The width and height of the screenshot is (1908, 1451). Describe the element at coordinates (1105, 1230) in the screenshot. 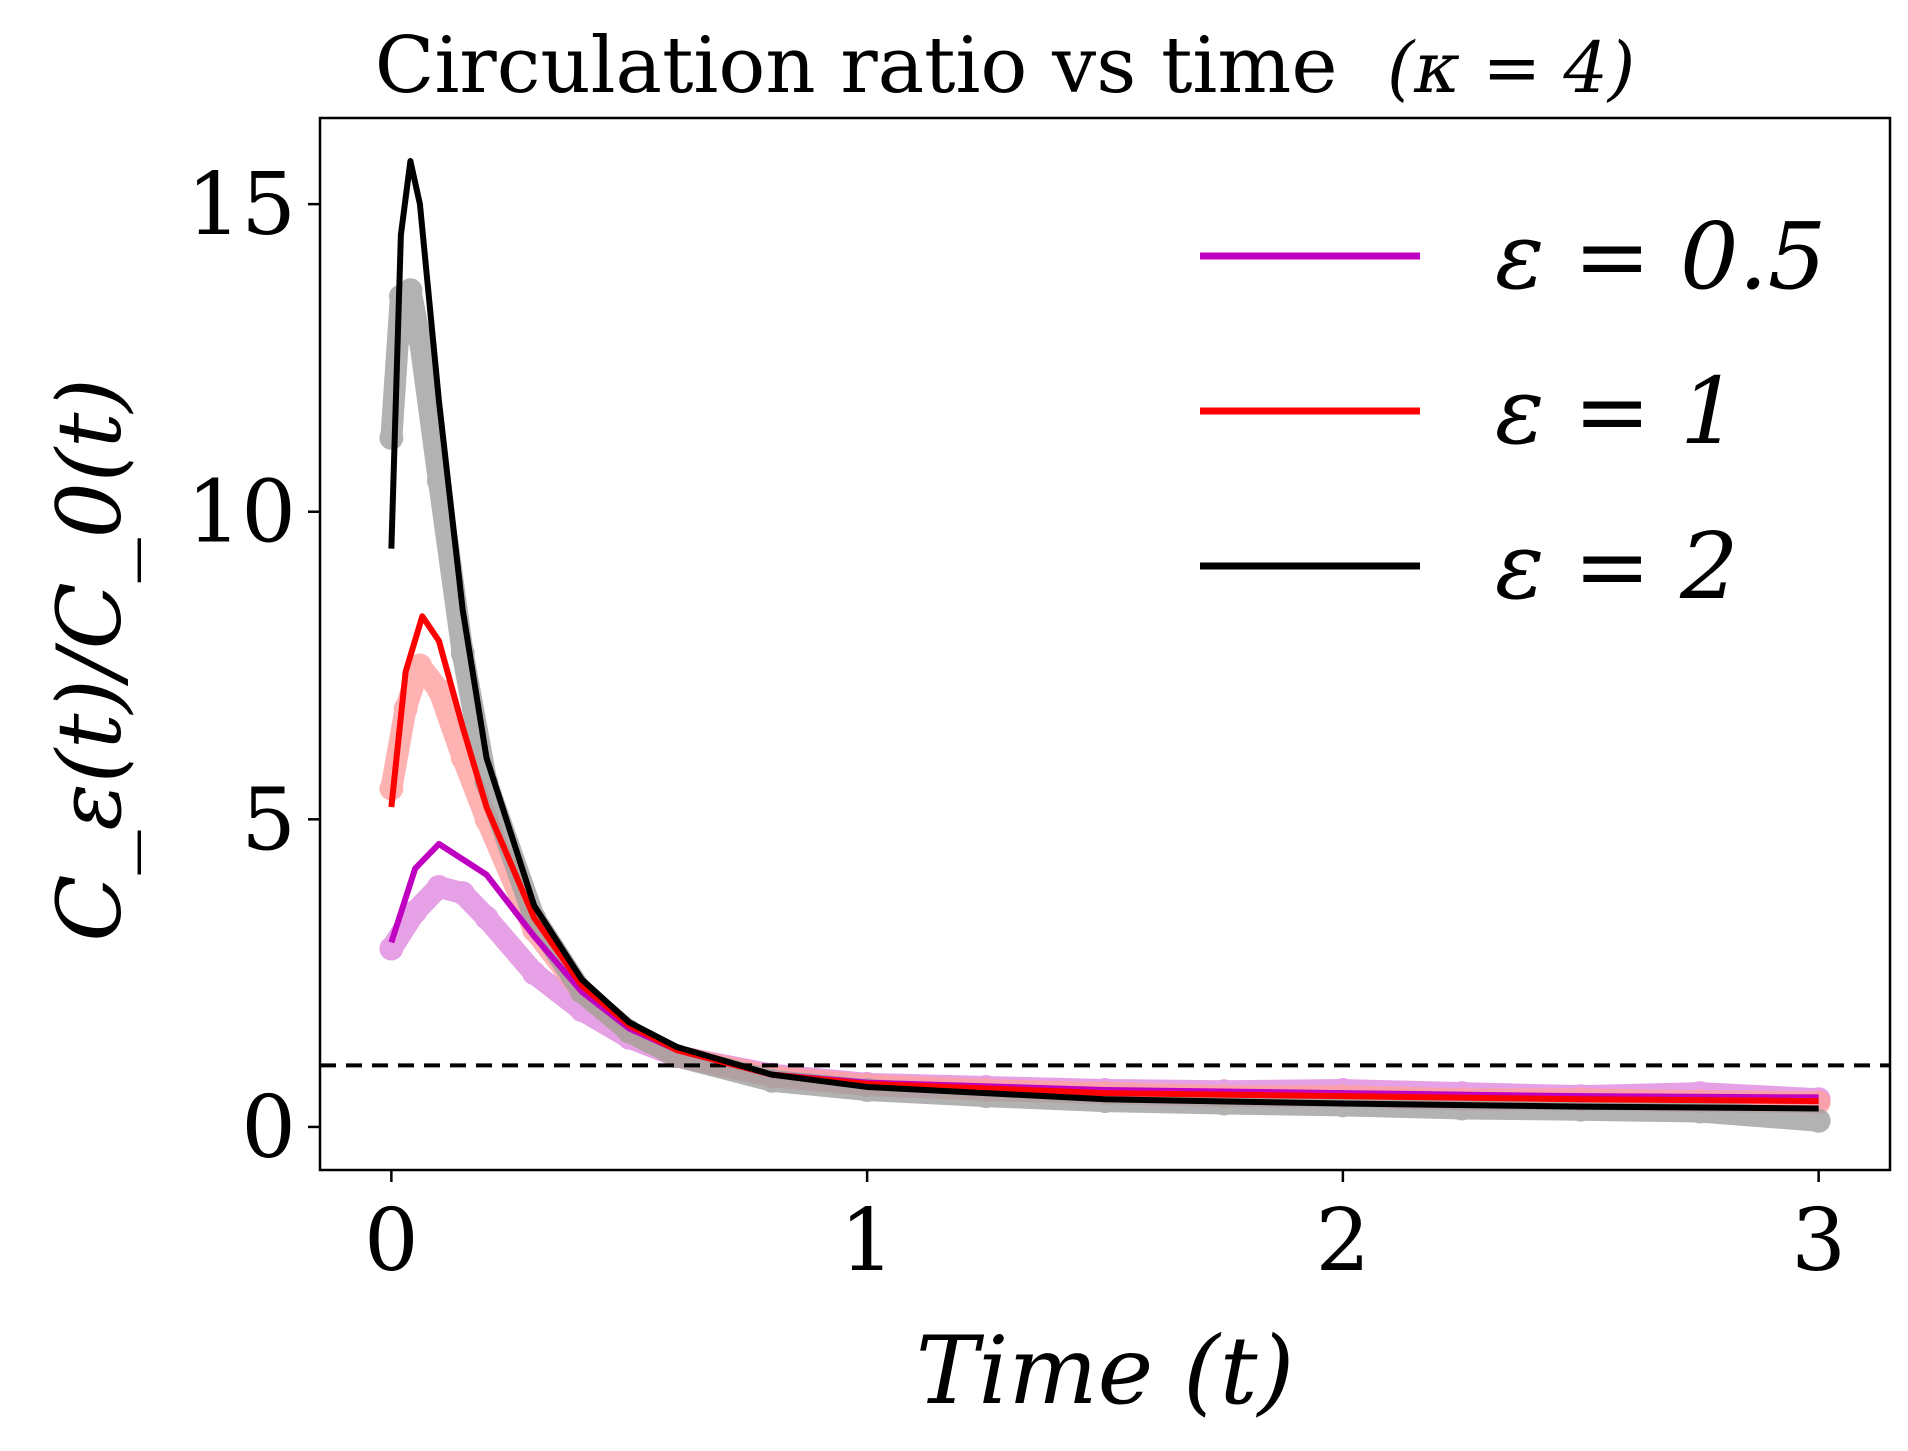

I see `x-axis: 0 1 2 3` at that location.